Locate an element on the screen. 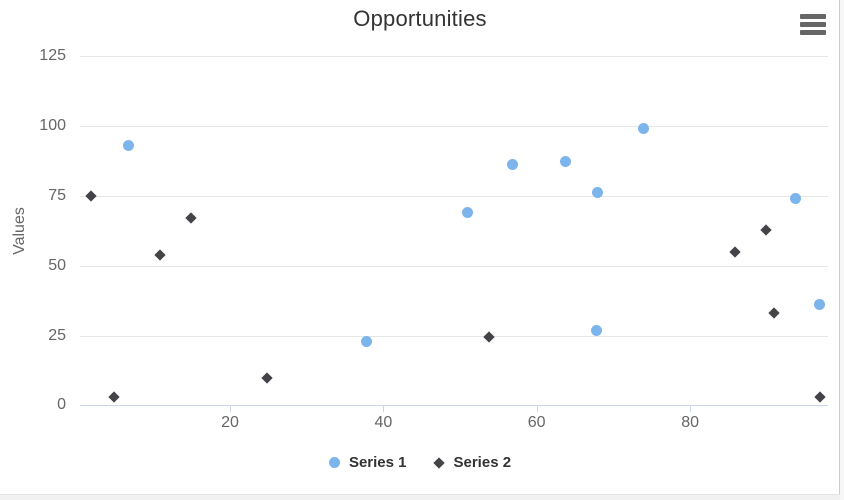  legend: Series 1 Series 2 is located at coordinates (420, 462).